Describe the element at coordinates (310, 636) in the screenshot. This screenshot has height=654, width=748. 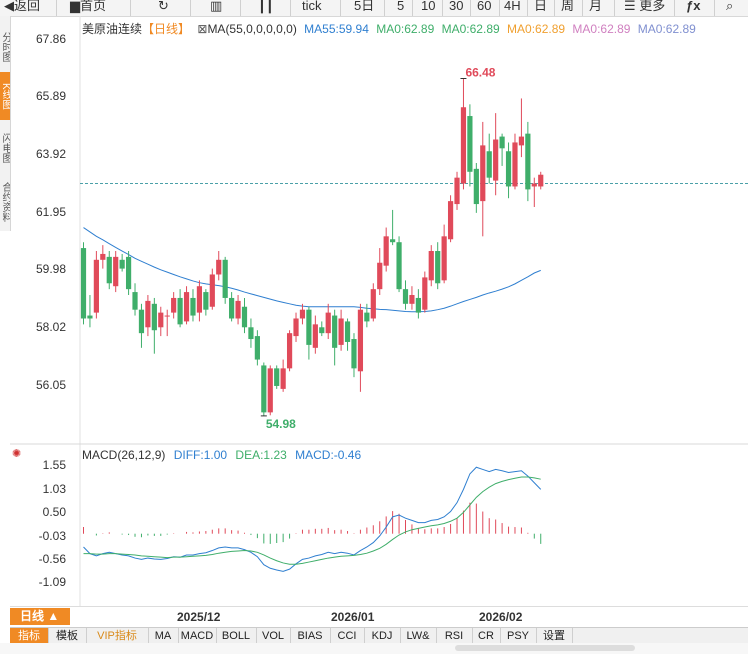
I see `tab-bias: BIAS` at that location.